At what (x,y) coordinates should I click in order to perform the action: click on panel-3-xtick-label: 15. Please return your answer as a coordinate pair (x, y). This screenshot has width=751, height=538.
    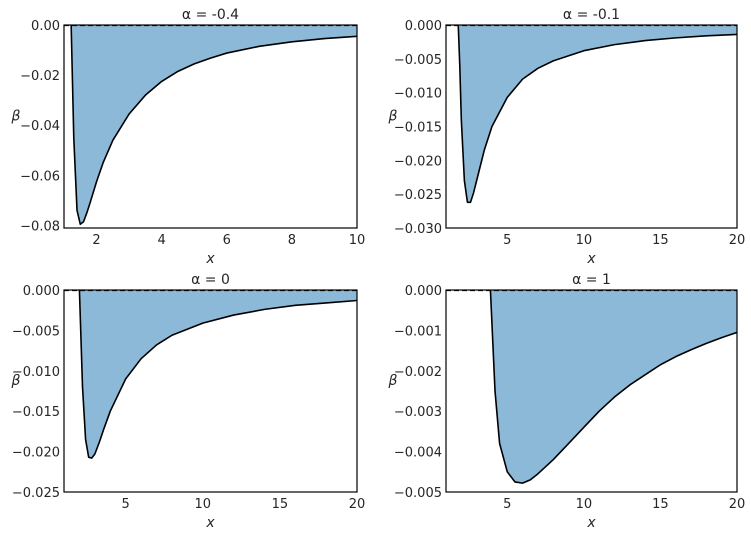
    Looking at the image, I should click on (280, 504).